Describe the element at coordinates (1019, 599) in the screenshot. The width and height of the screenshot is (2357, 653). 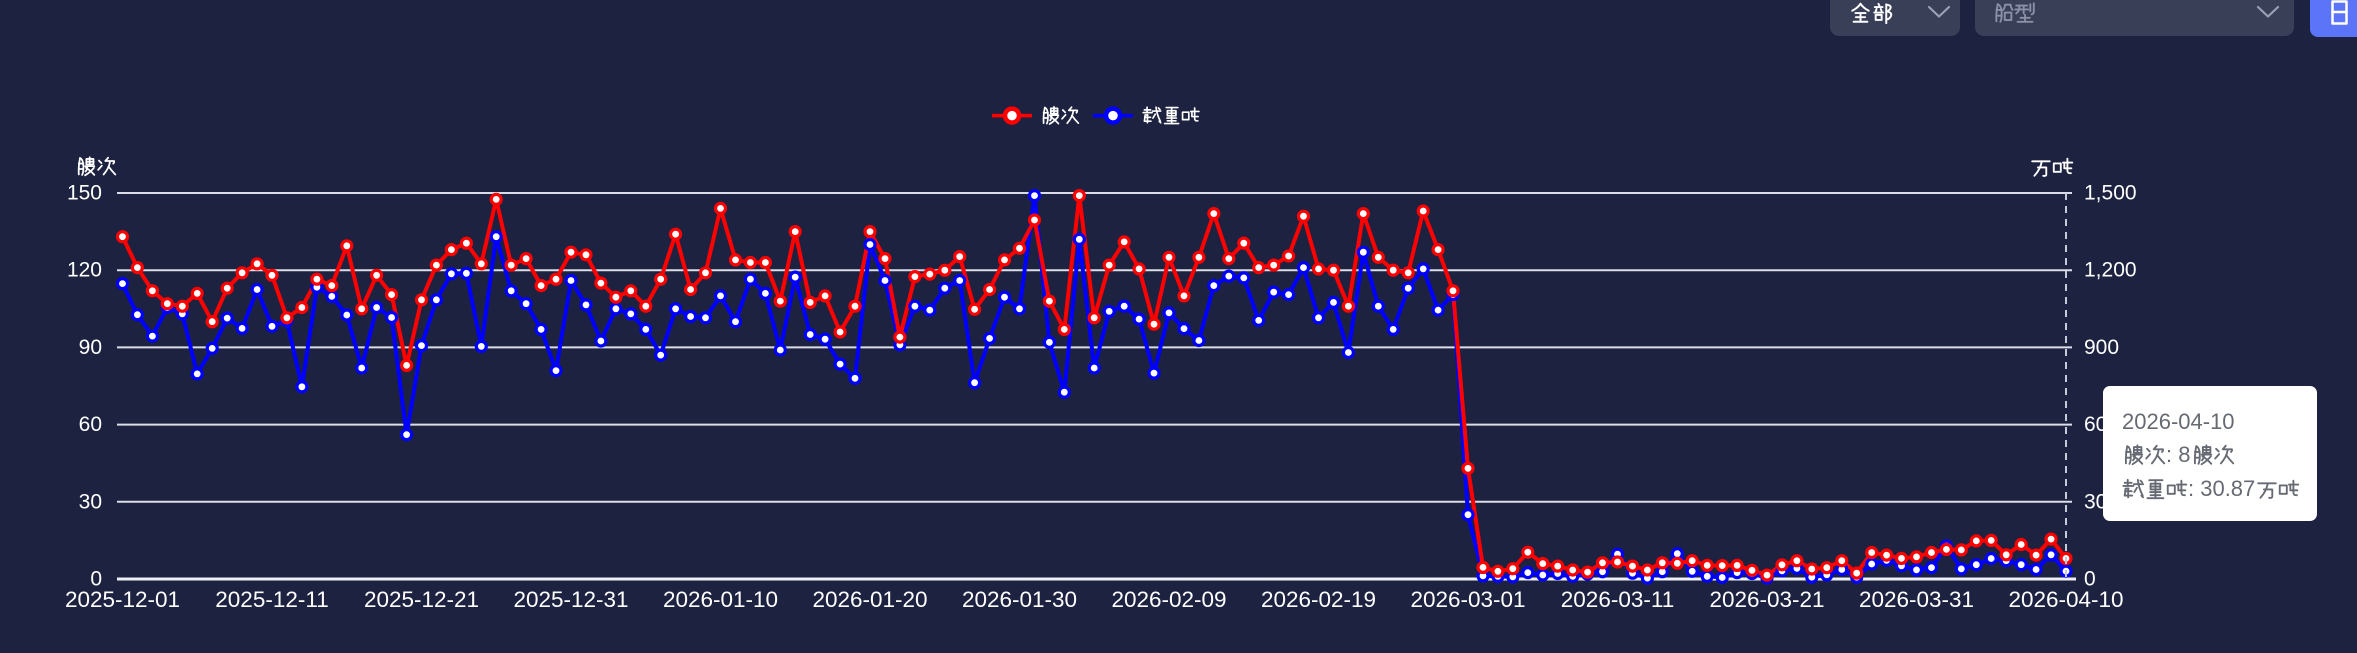
I see `svg-text: 2026-01-30` at that location.